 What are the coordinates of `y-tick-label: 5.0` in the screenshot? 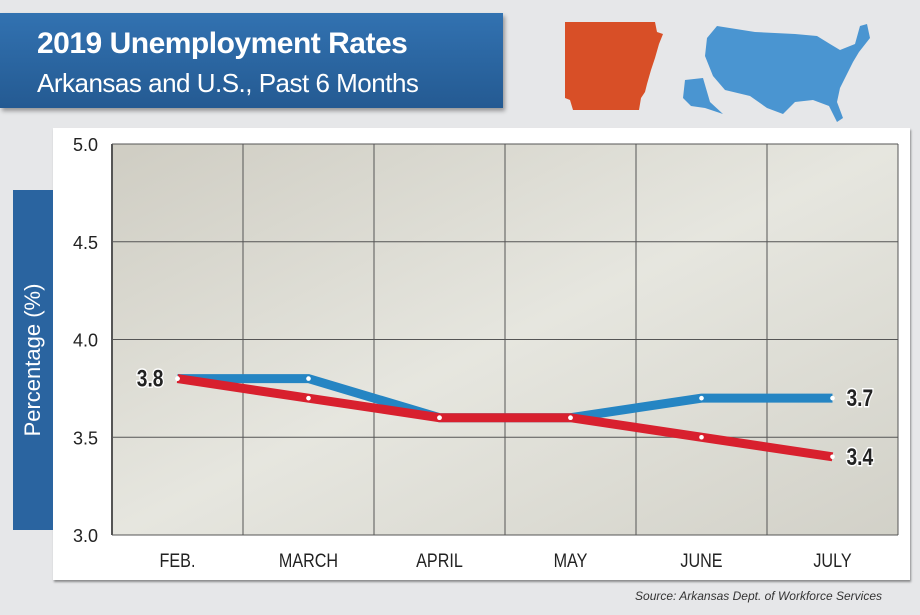 It's located at (85, 145).